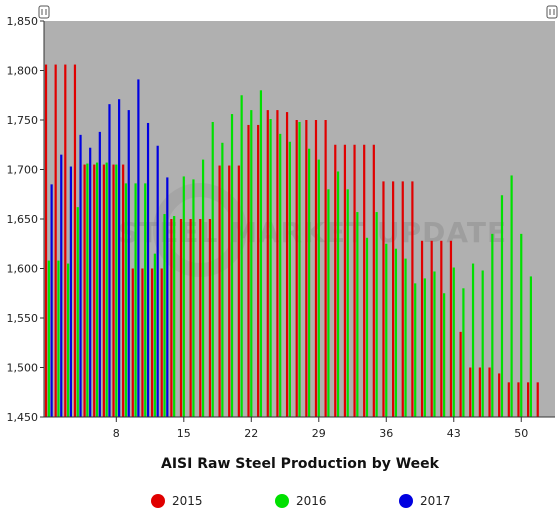 The height and width of the screenshot is (510, 560). What do you see at coordinates (282, 501) in the screenshot?
I see `legend-marker-2016` at bounding box center [282, 501].